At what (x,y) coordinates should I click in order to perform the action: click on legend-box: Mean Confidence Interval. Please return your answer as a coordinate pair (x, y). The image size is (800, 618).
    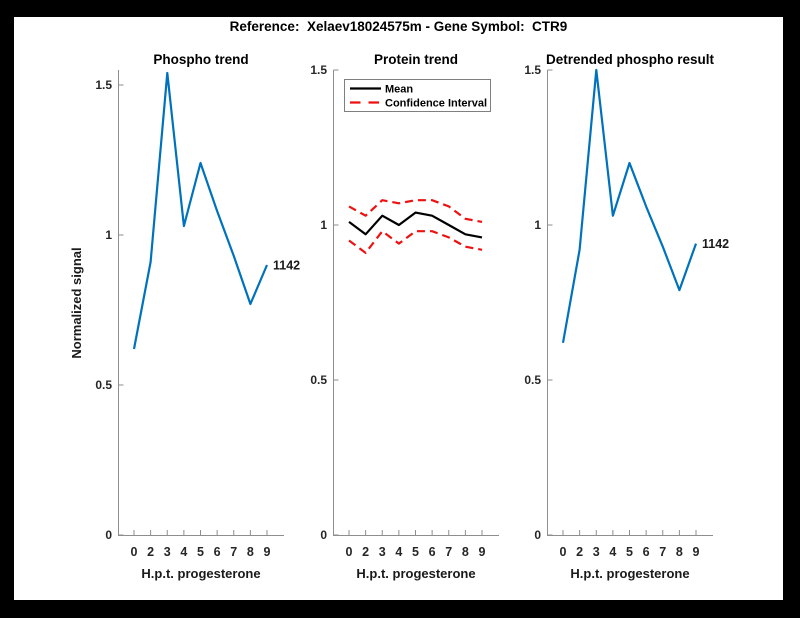
    Looking at the image, I should click on (417, 95).